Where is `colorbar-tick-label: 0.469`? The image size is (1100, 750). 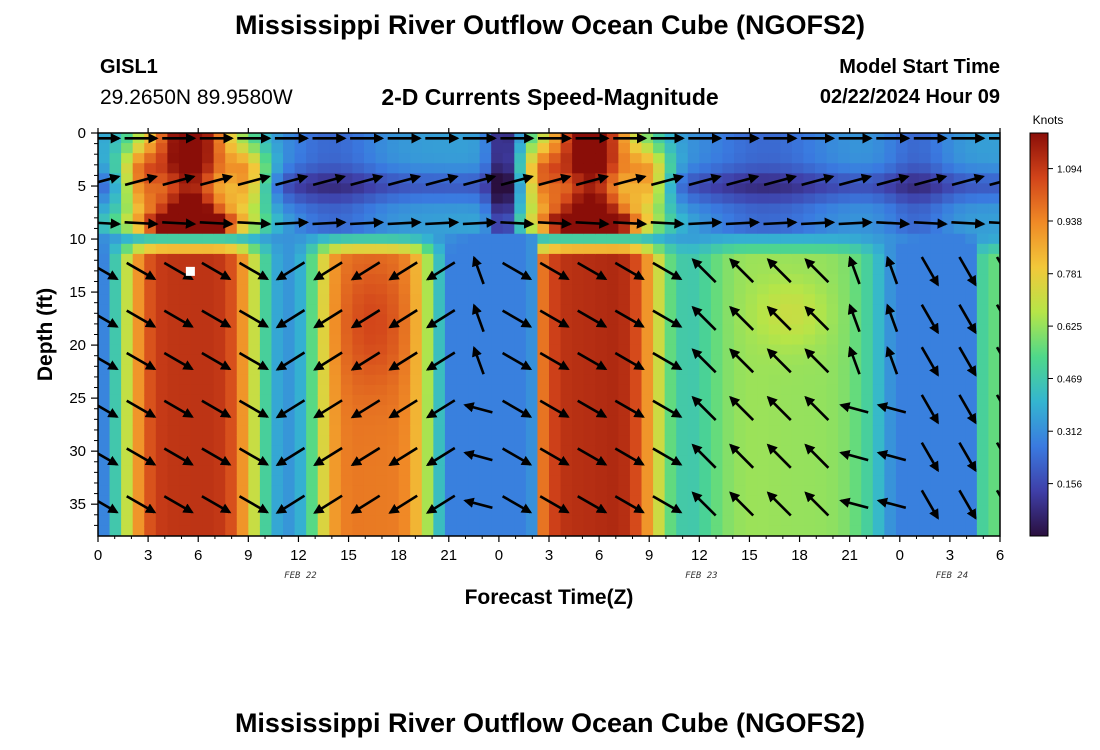
colorbar-tick-label: 0.469 is located at coordinates (1069, 379).